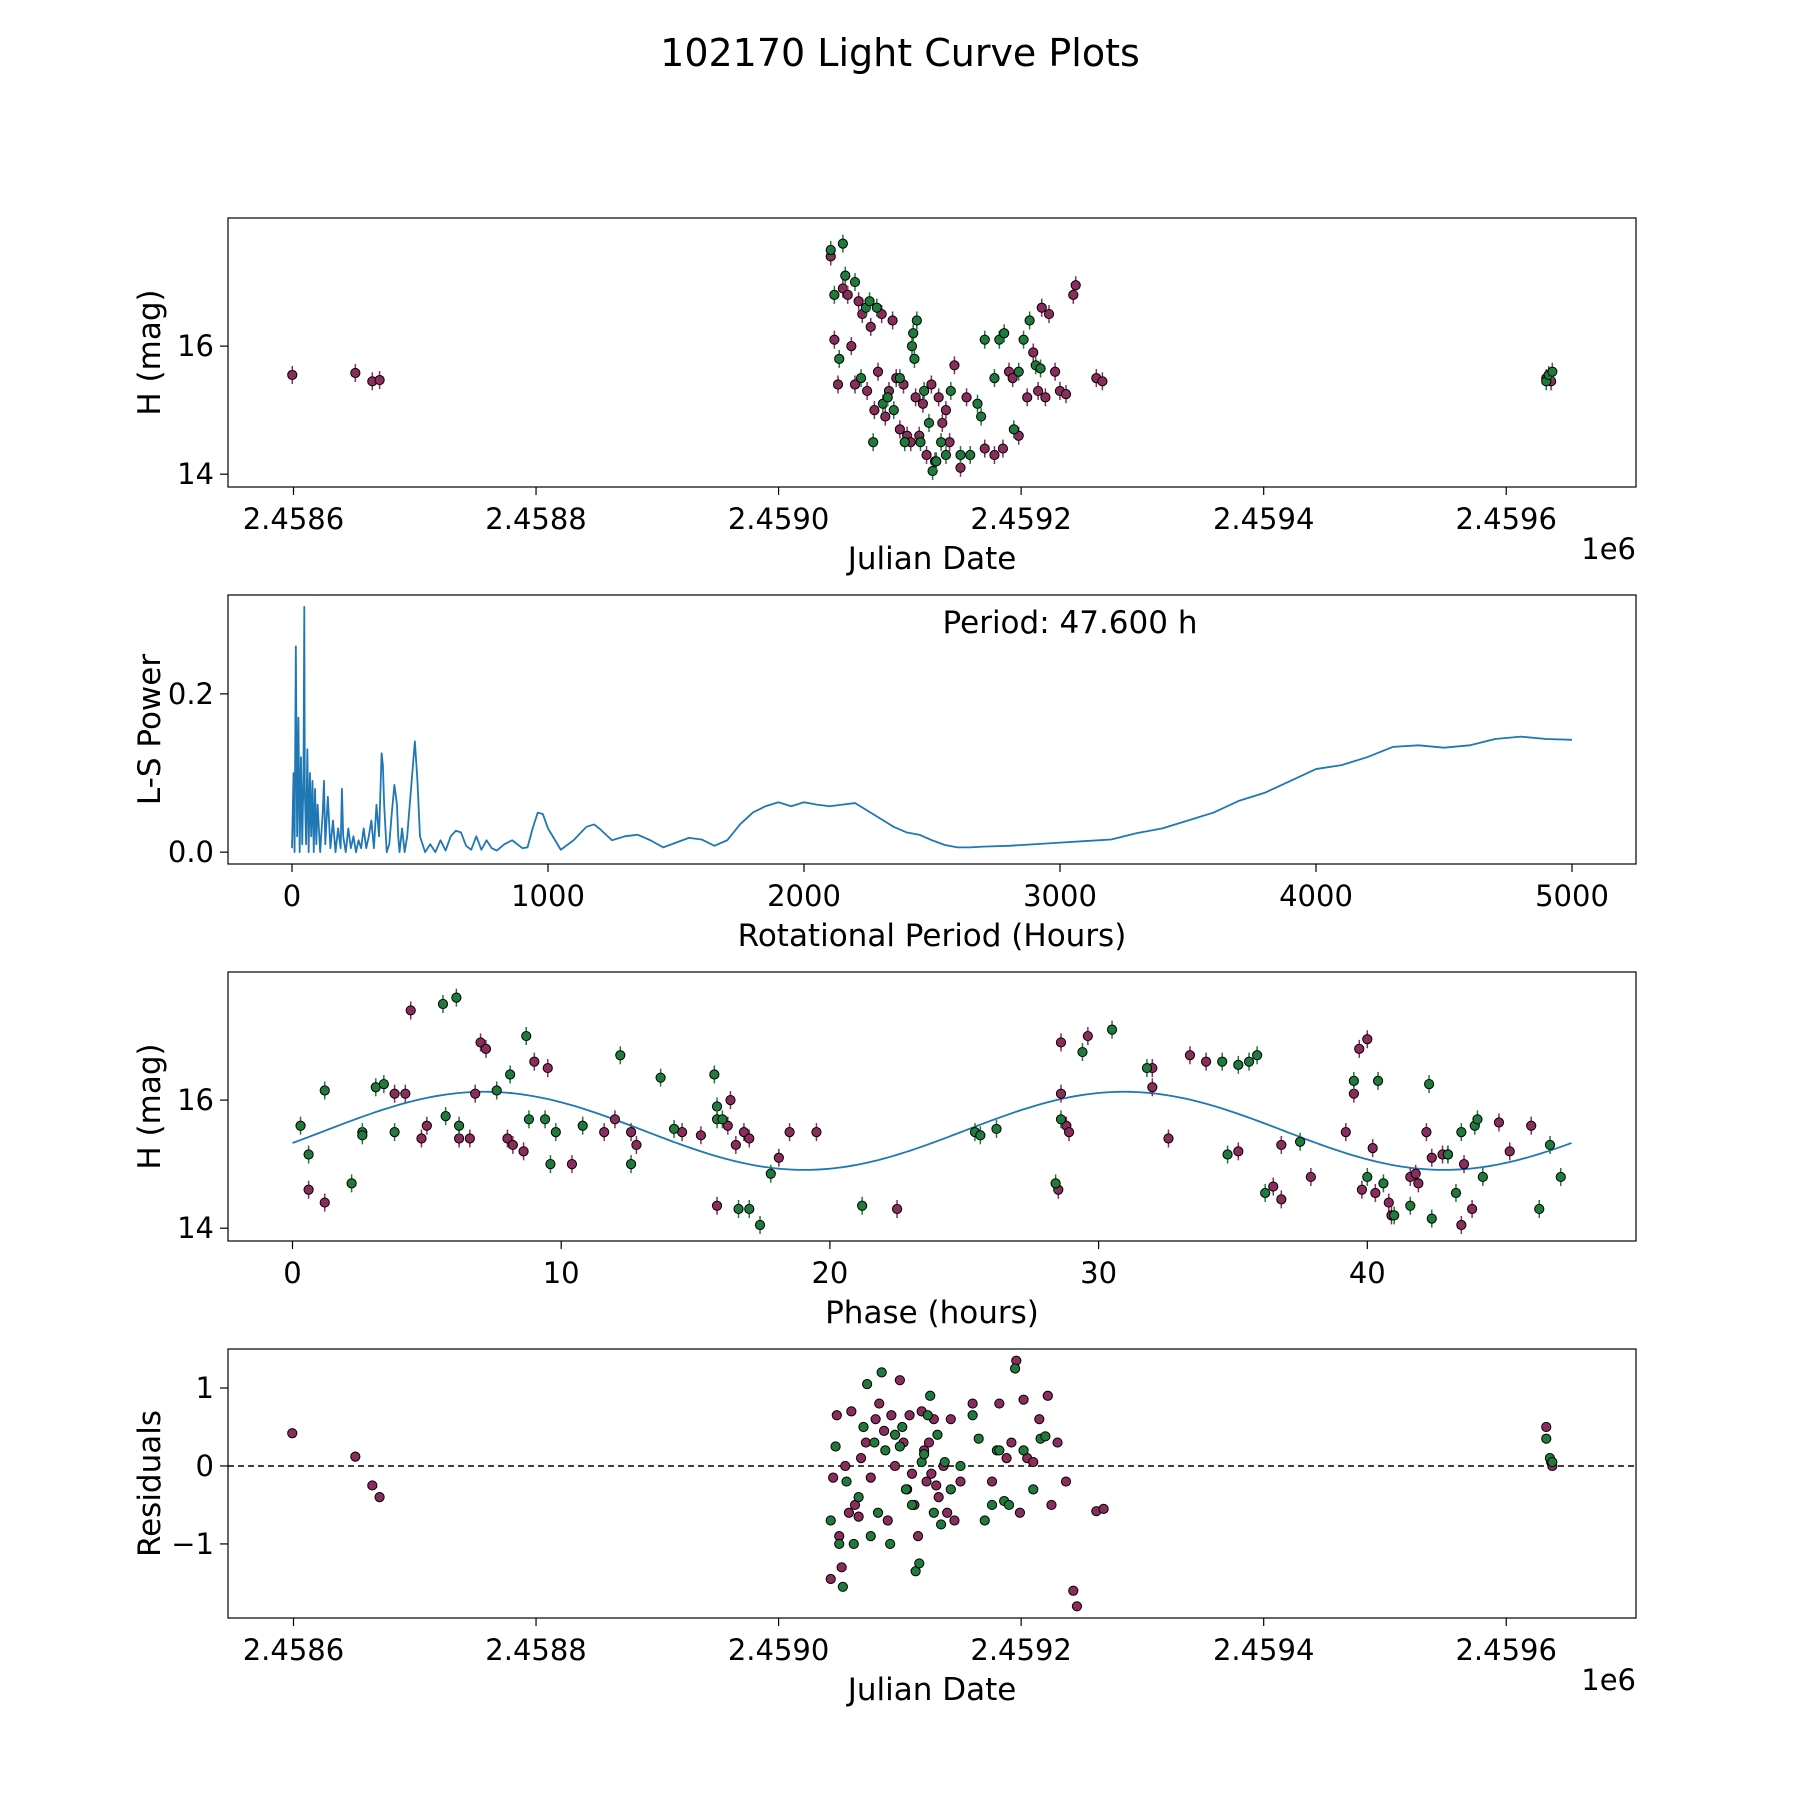  What do you see at coordinates (1505, 519) in the screenshot?
I see `x-tick-label: 2.4596` at bounding box center [1505, 519].